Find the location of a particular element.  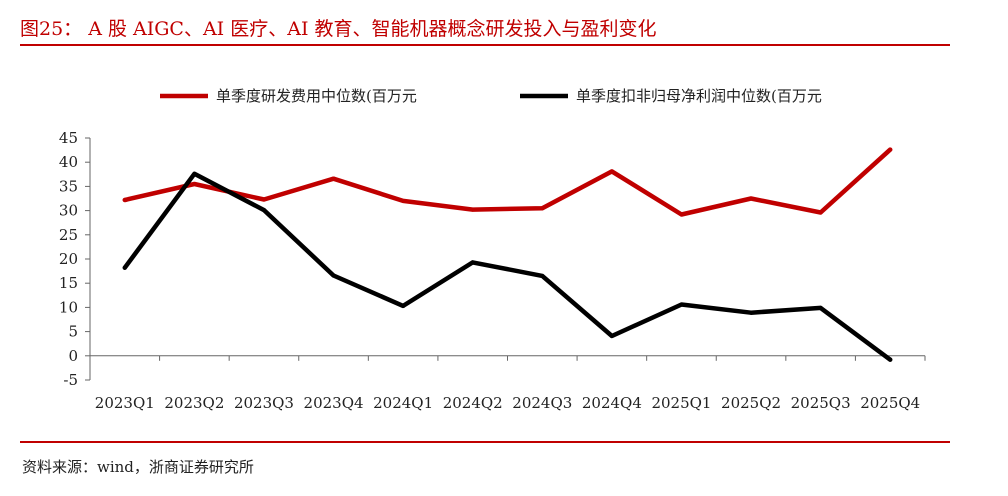

y-tick-label: 20 is located at coordinates (68, 259).